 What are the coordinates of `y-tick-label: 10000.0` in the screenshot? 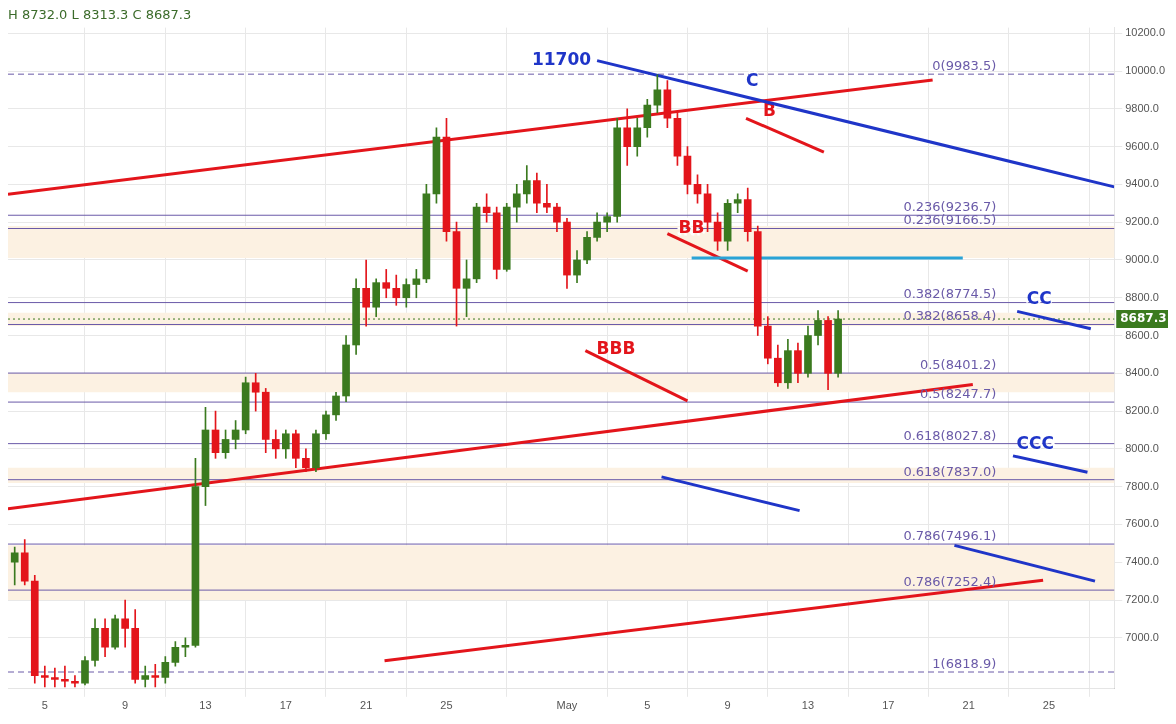 It's located at (1145, 70).